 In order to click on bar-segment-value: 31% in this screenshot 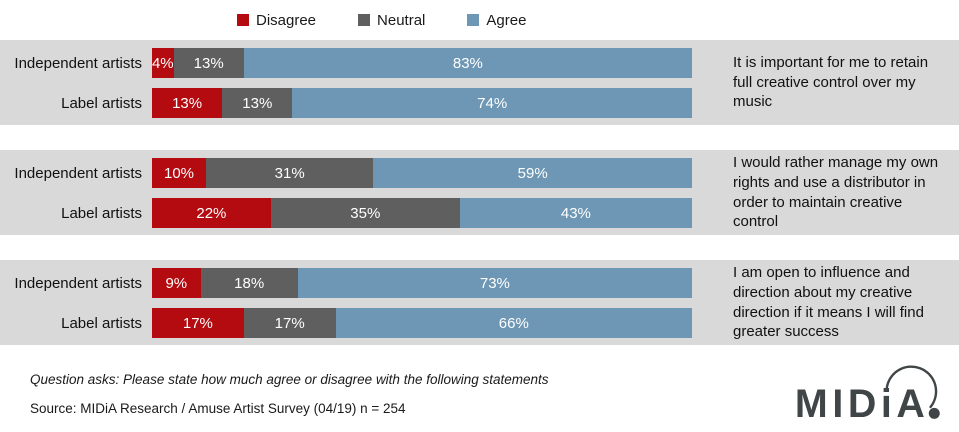, I will do `click(289, 173)`.